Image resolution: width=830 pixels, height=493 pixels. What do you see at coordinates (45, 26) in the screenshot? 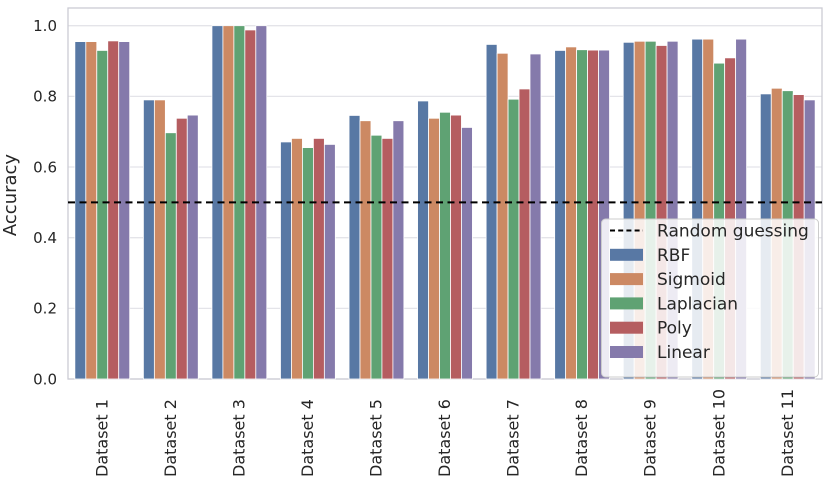
I see `y-tick-label: 1.0` at bounding box center [45, 26].